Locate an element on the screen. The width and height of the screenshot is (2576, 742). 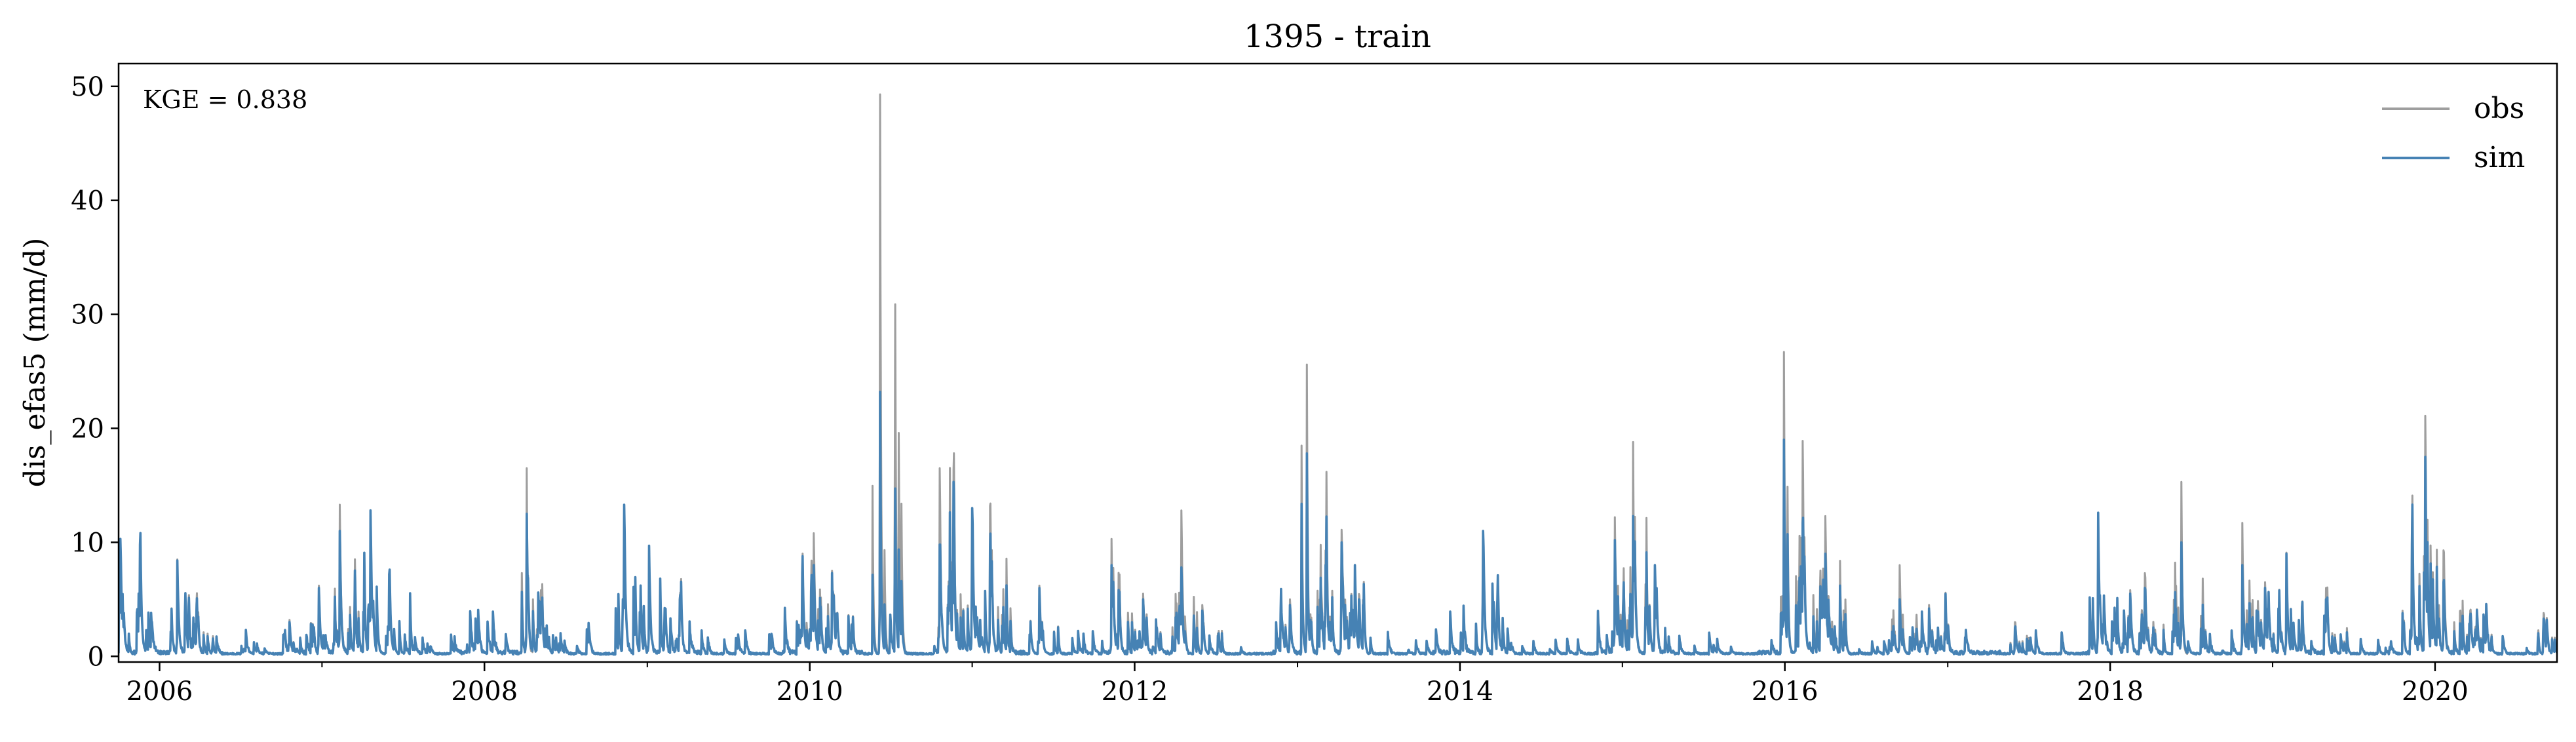
legend-label-obs: obs is located at coordinates (2499, 108).